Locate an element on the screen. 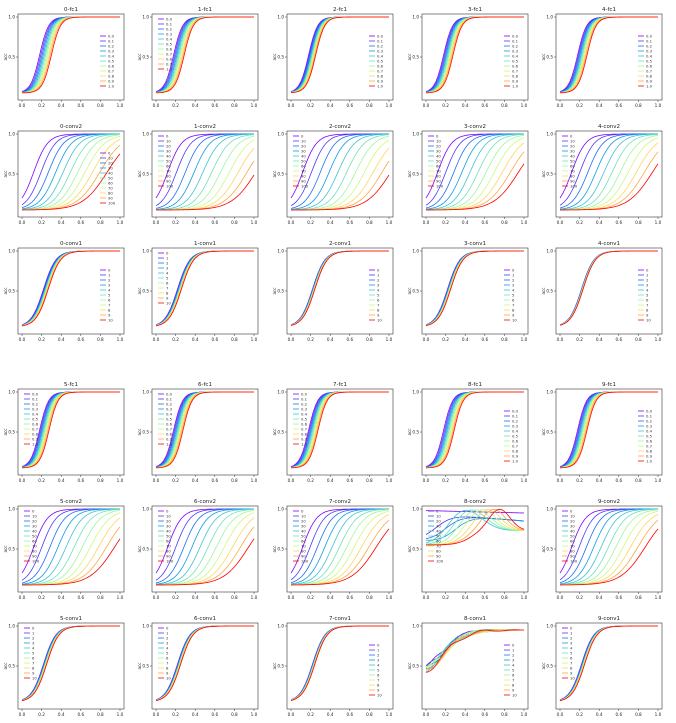 This screenshot has width=676, height=723. legend-label: 1 is located at coordinates (647, 274).